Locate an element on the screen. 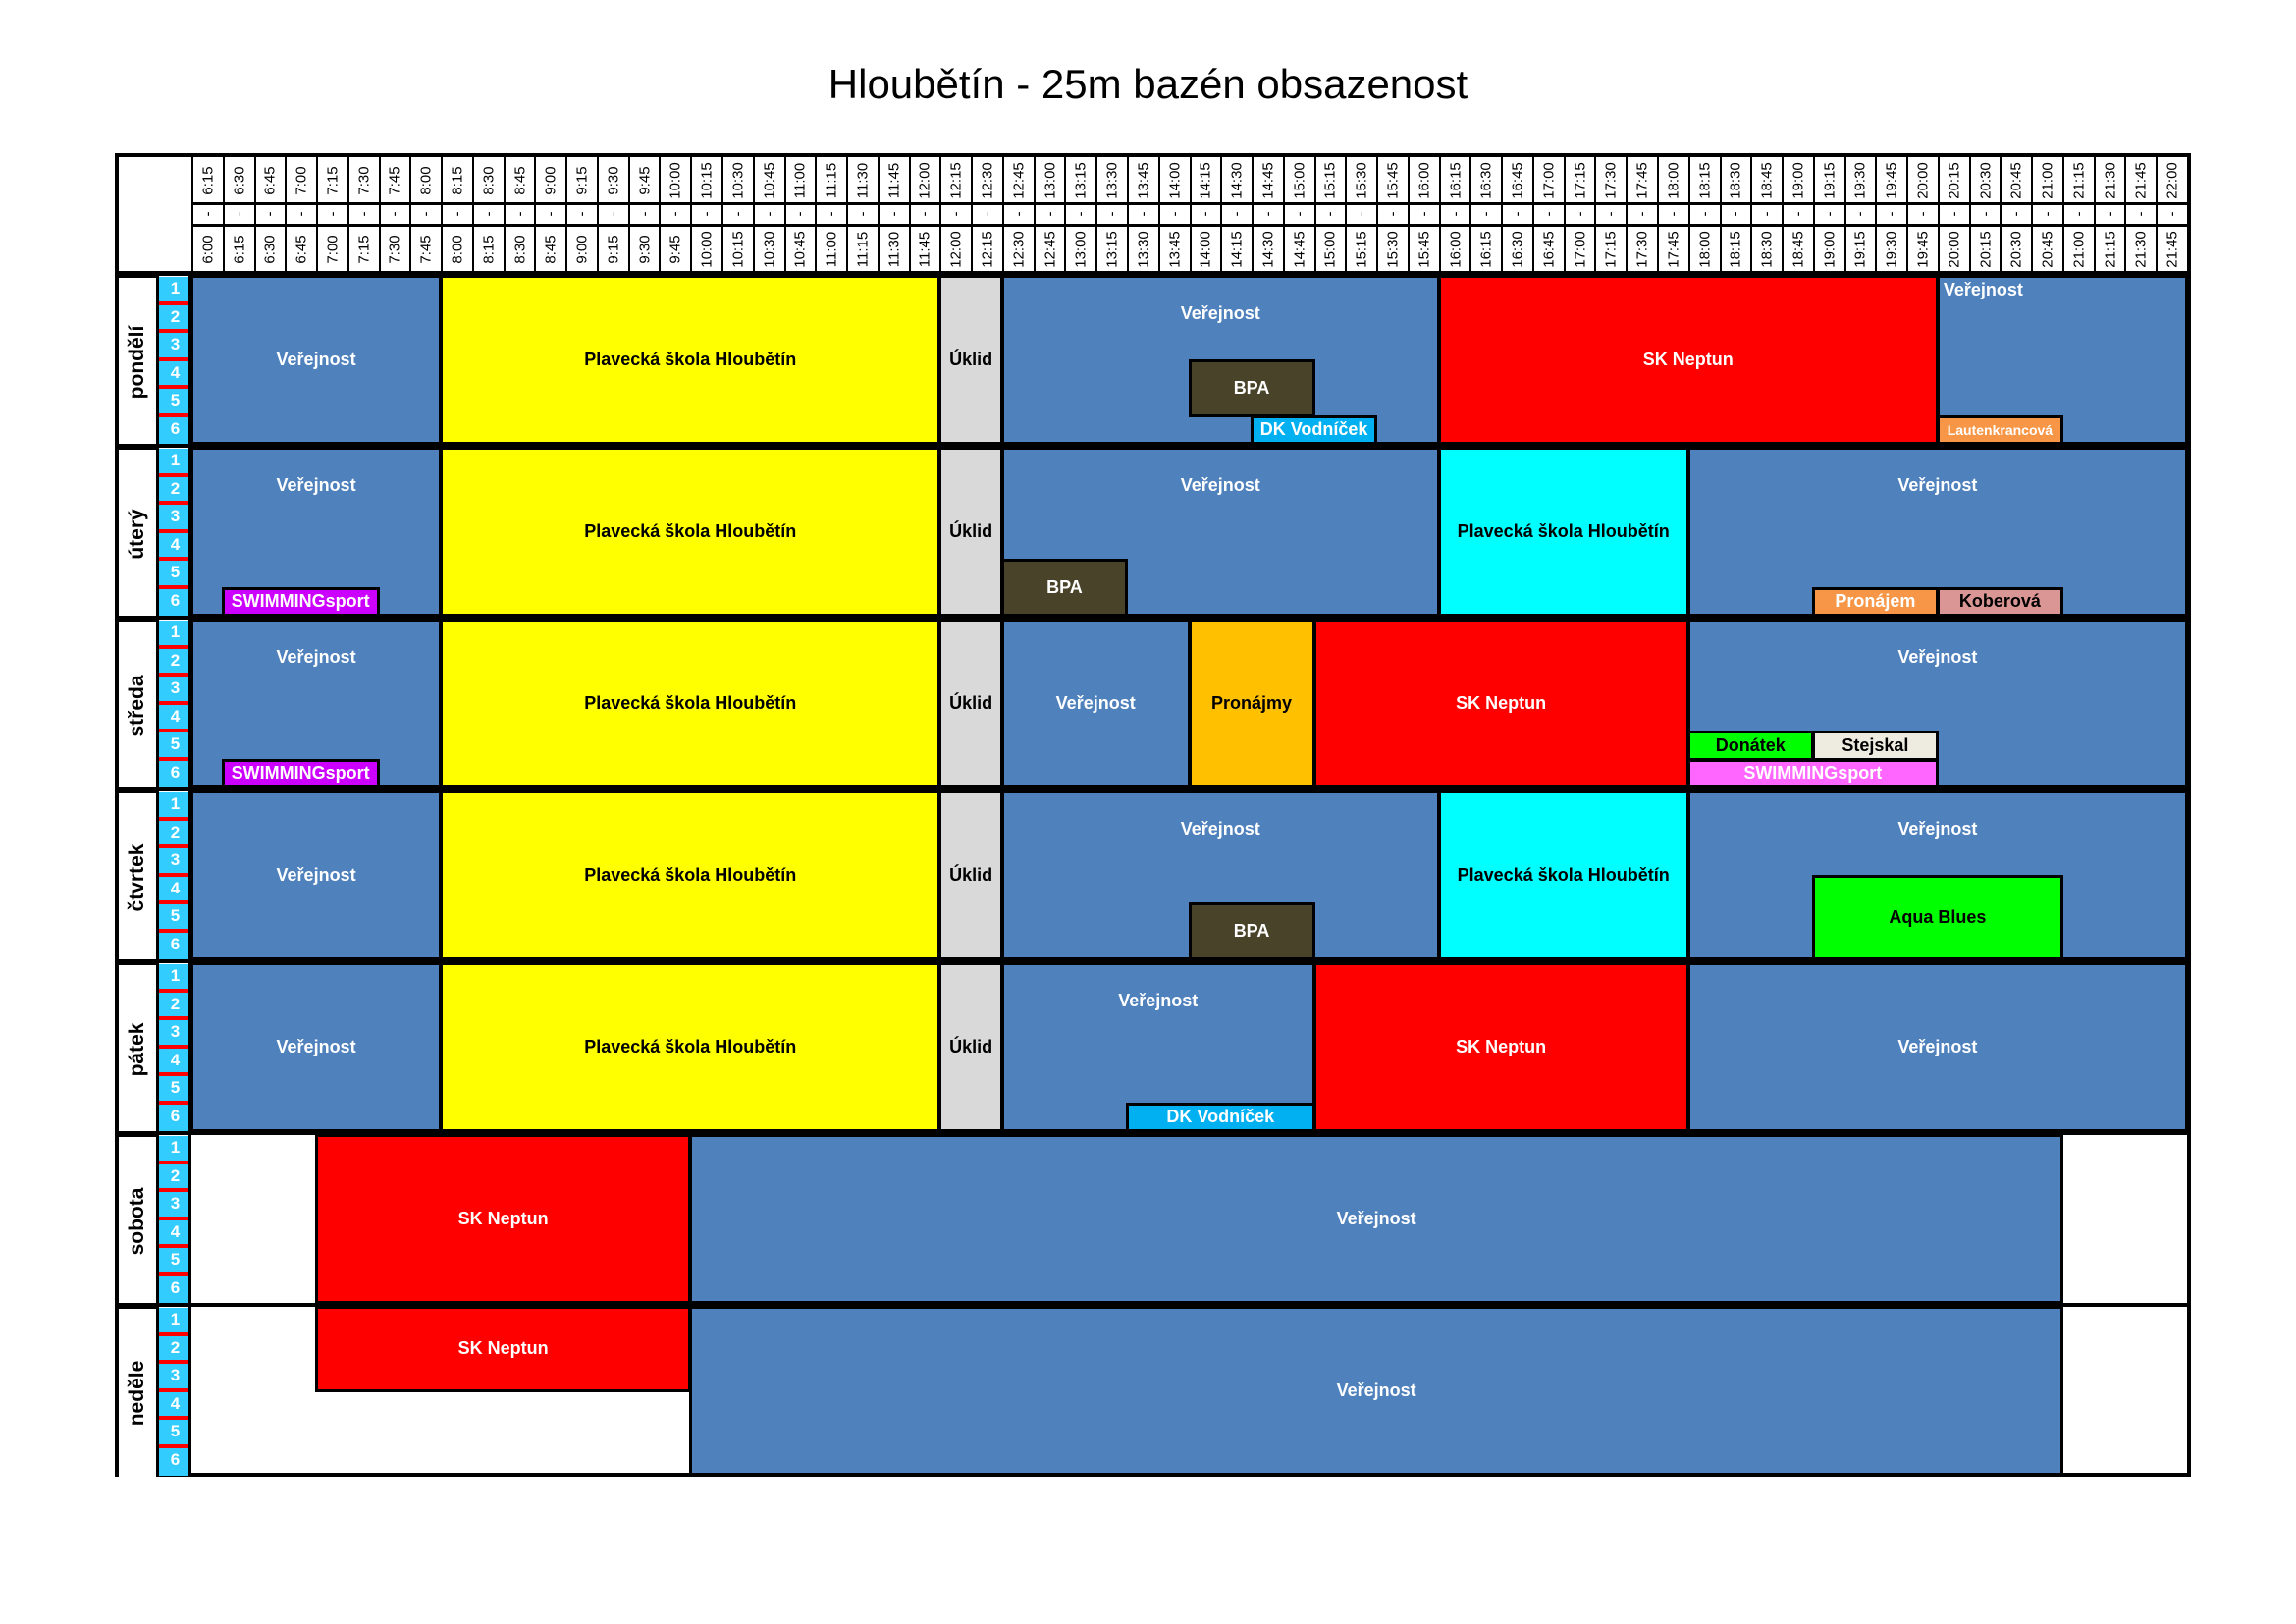 This screenshot has height=1624, width=2296. time-slot-start: 15:15 is located at coordinates (1361, 249).